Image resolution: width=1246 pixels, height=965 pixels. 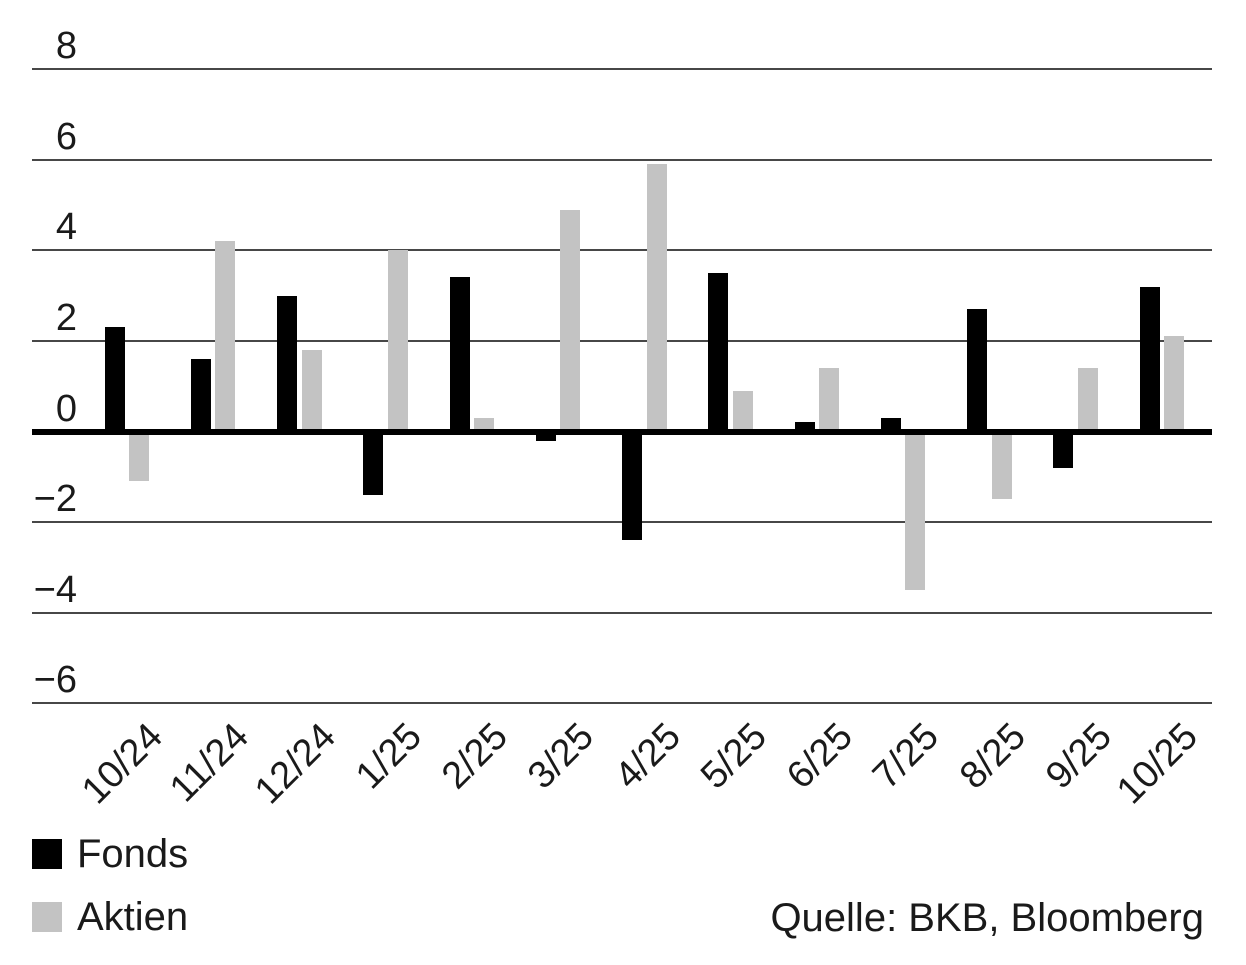 I want to click on fonds-bar-2/25, so click(x=459, y=354).